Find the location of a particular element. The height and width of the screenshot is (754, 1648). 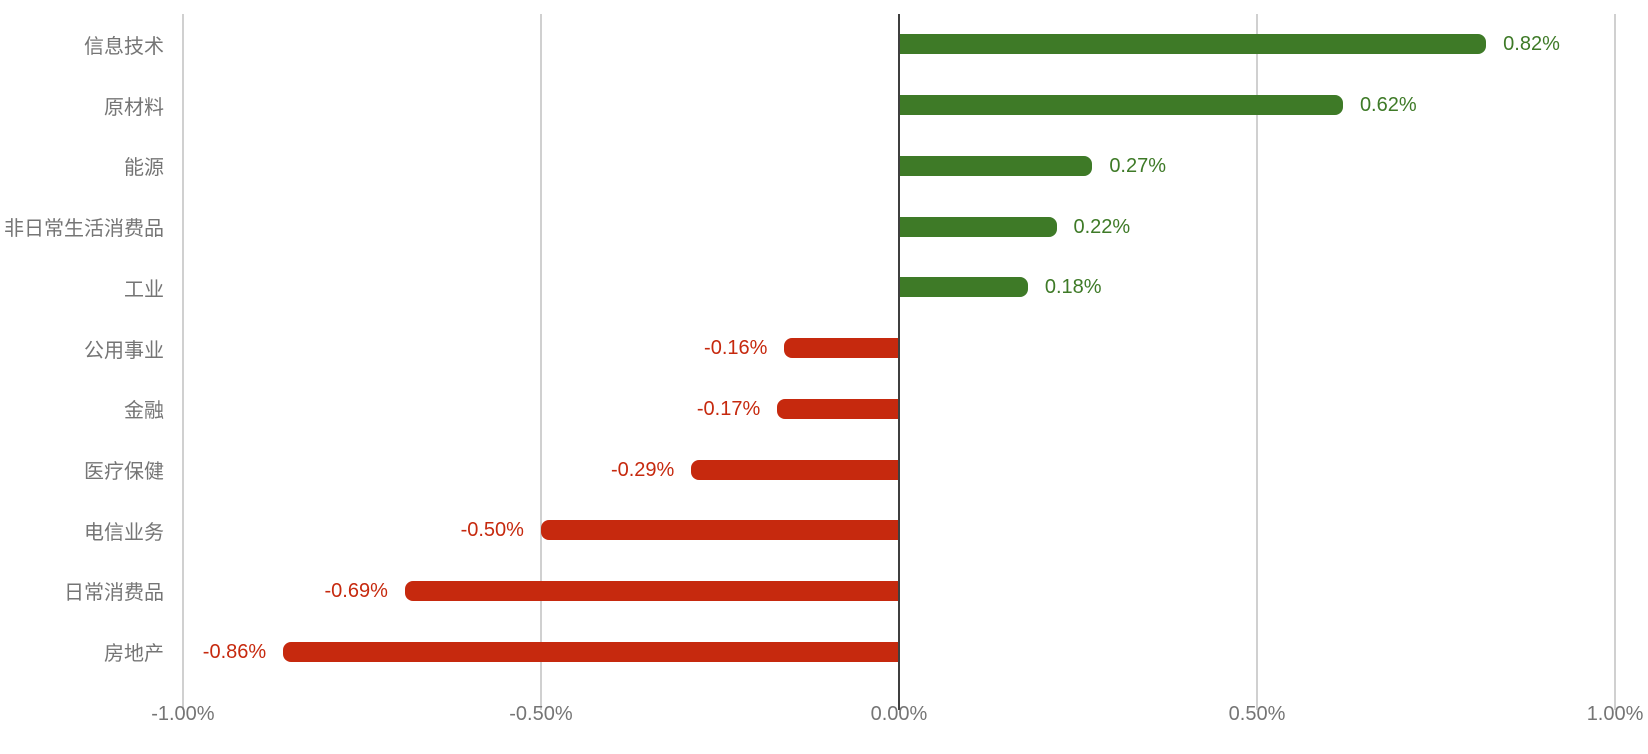

bar-row: -0.50% is located at coordinates (909, 530).